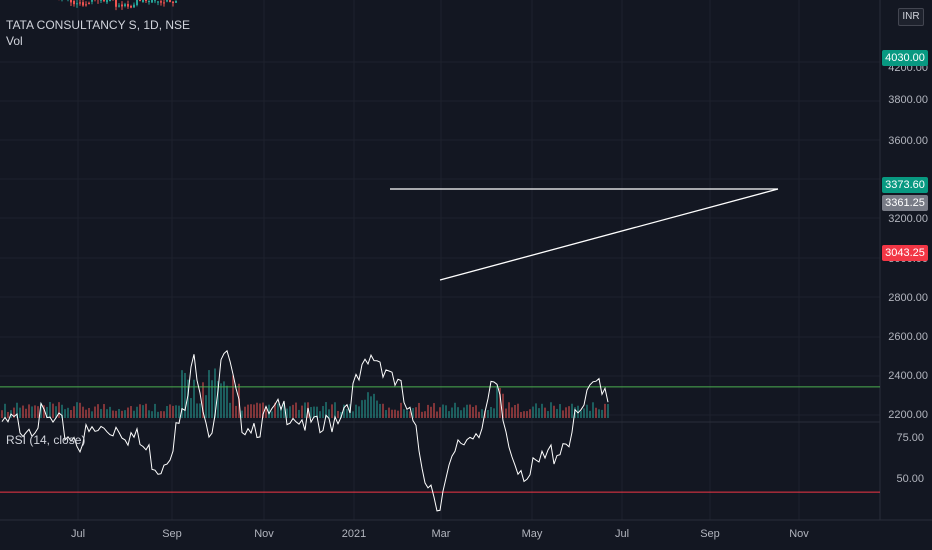 The width and height of the screenshot is (932, 550). What do you see at coordinates (98, 25) in the screenshot?
I see `symbol-title: TATA CONSULTANCY S, 1D, NSE` at bounding box center [98, 25].